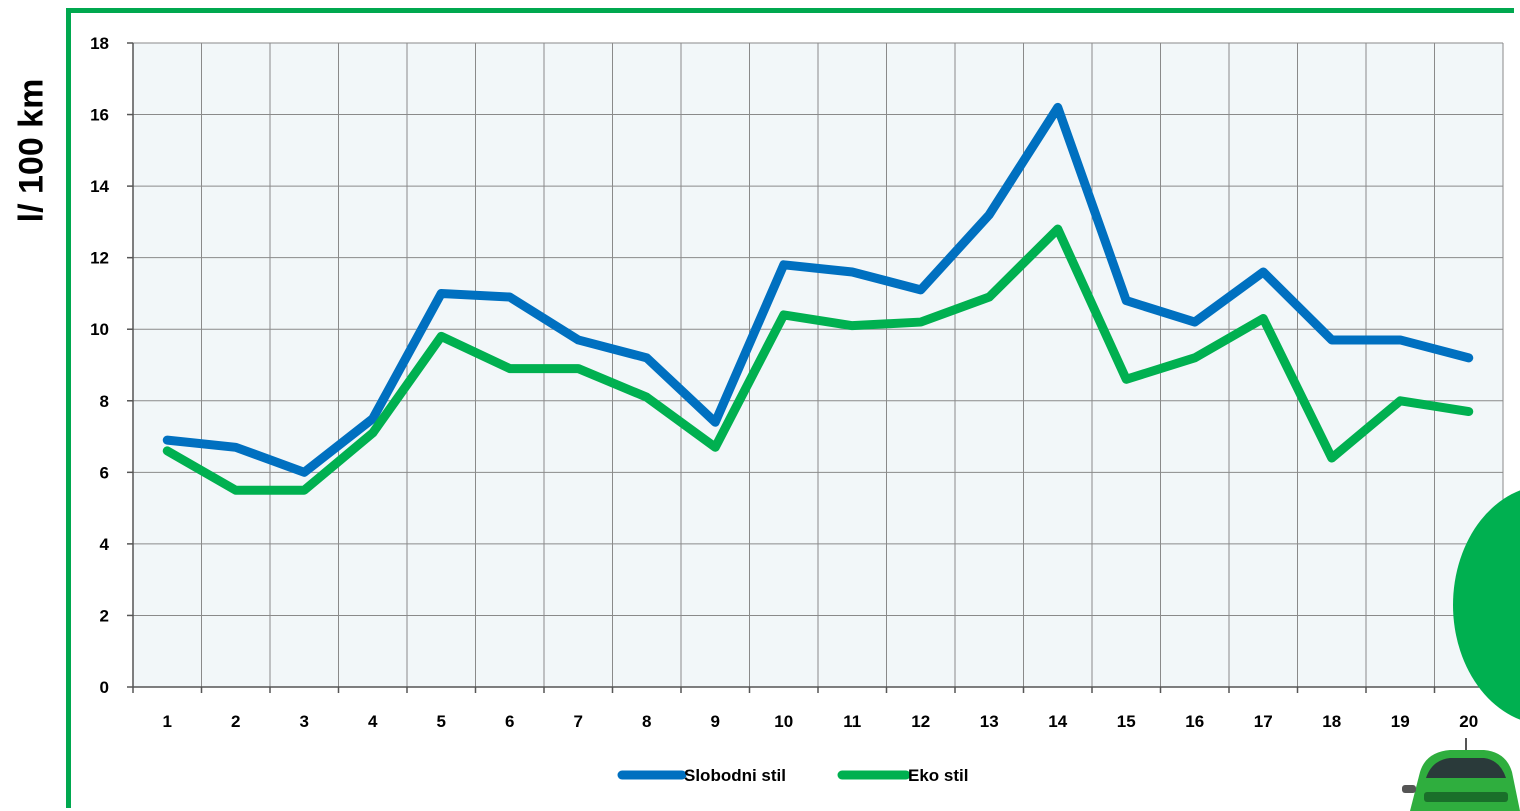  Describe the element at coordinates (1461, 774) in the screenshot. I see `car-icon` at that location.